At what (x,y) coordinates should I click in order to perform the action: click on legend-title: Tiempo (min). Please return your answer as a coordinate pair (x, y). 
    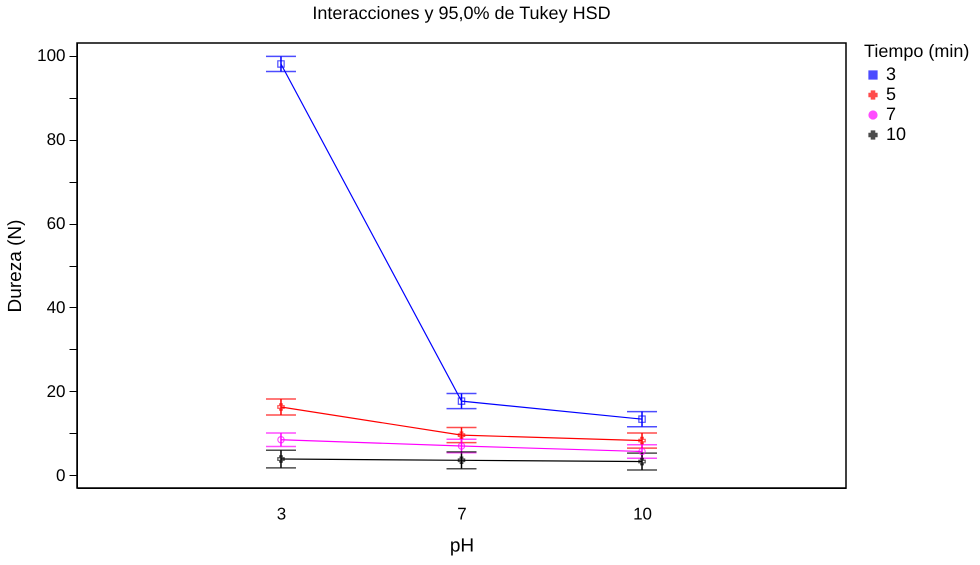
    Looking at the image, I should click on (917, 51).